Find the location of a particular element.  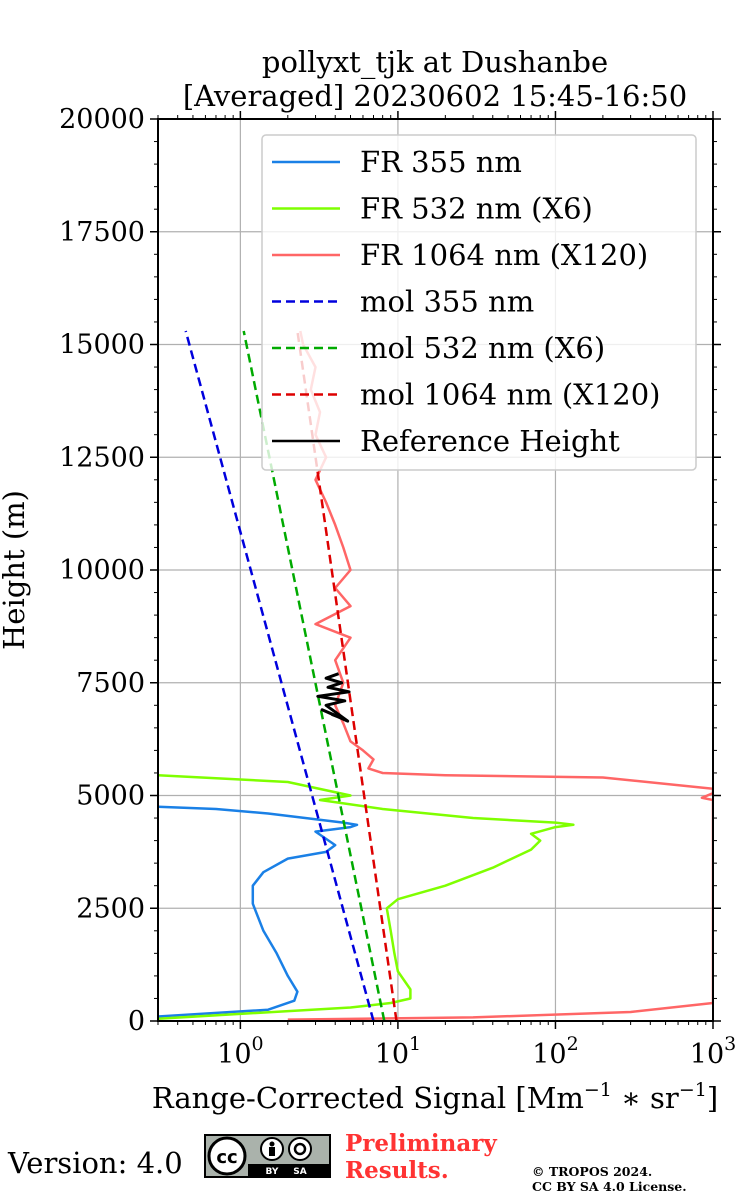

x-tick-label: 10¹ is located at coordinates (398, 1051).